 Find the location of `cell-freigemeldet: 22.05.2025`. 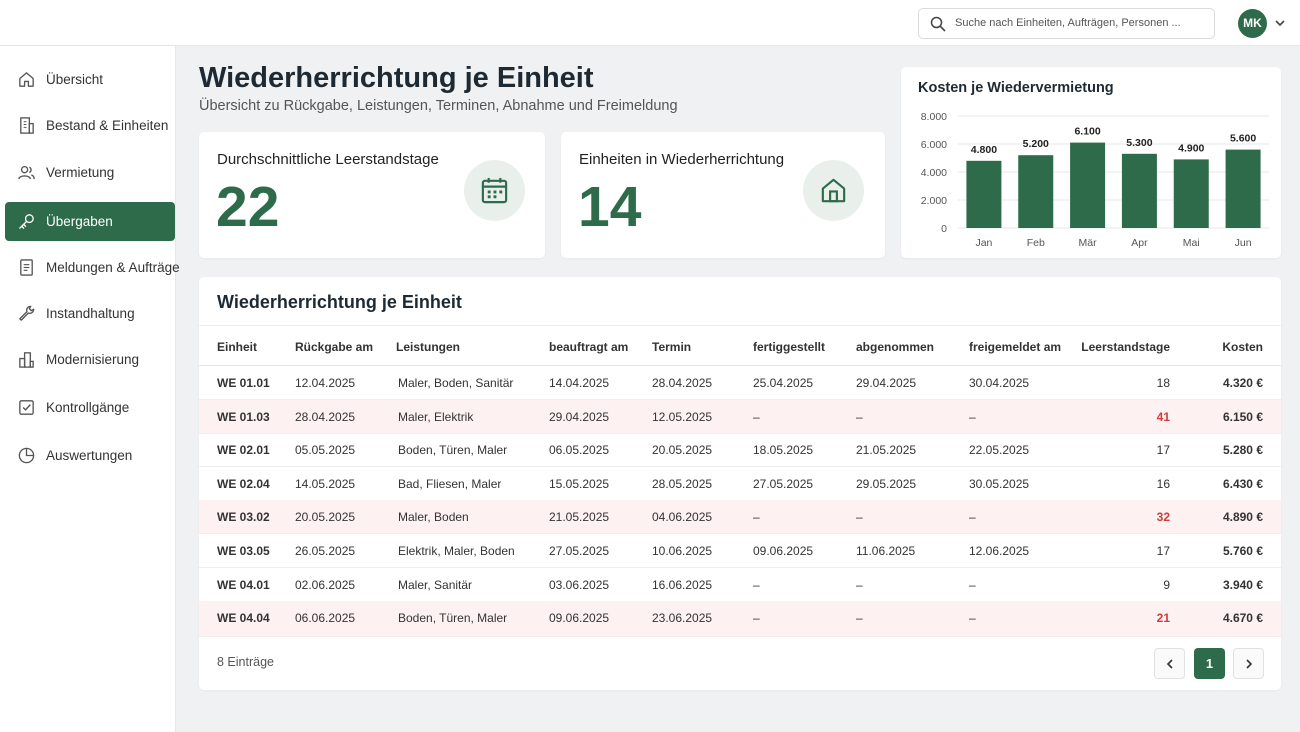

cell-freigemeldet: 22.05.2025 is located at coordinates (999, 450).